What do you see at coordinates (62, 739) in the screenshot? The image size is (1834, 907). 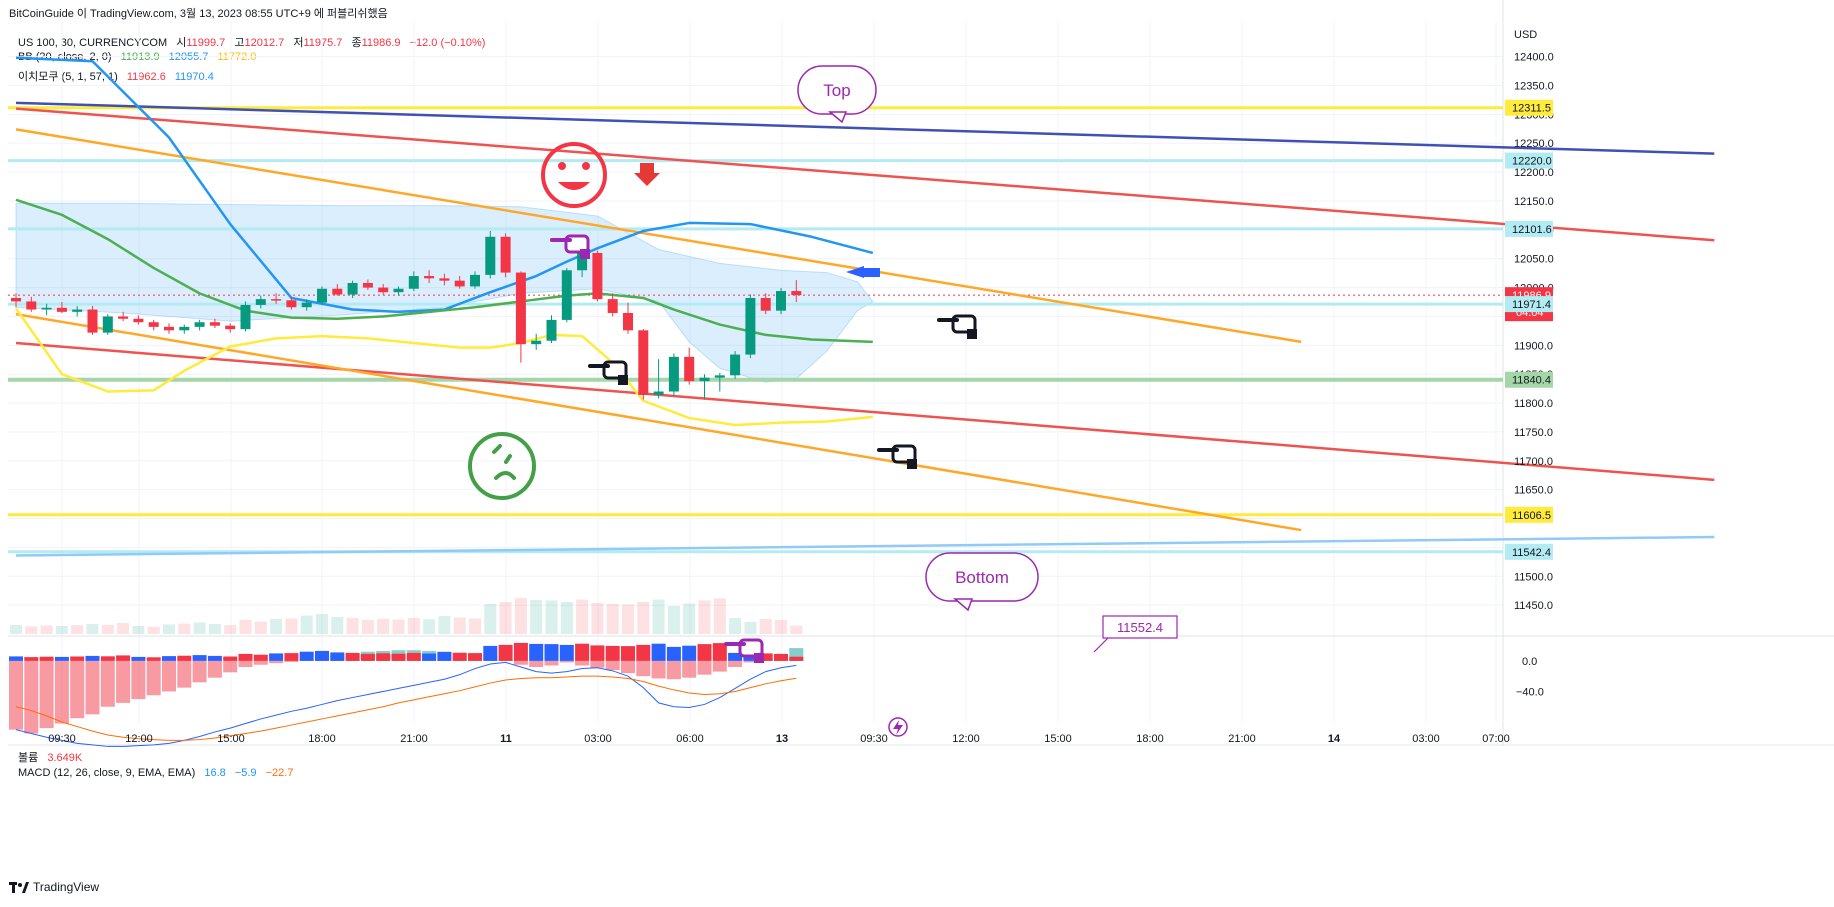 I see `time-tick-label: 09:30` at bounding box center [62, 739].